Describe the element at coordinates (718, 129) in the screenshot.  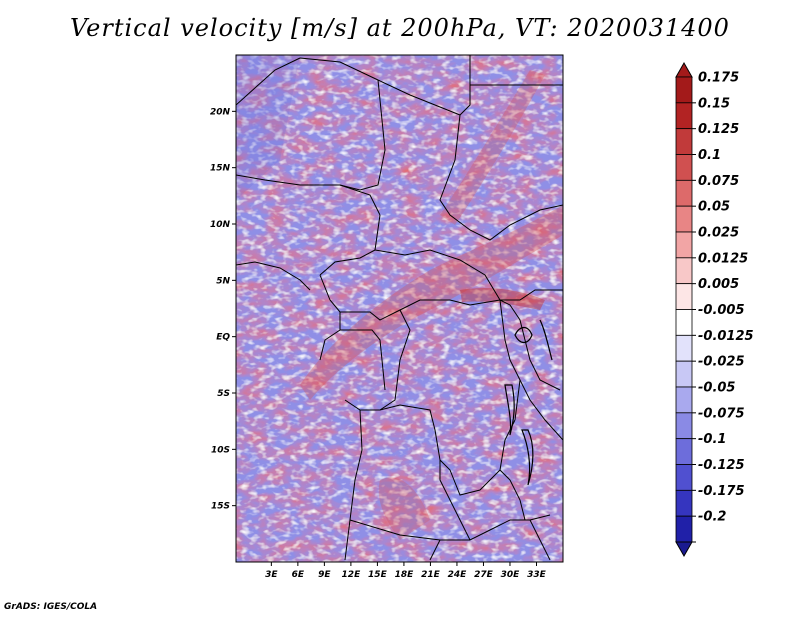
I see `colorbar-label: 0.125` at that location.